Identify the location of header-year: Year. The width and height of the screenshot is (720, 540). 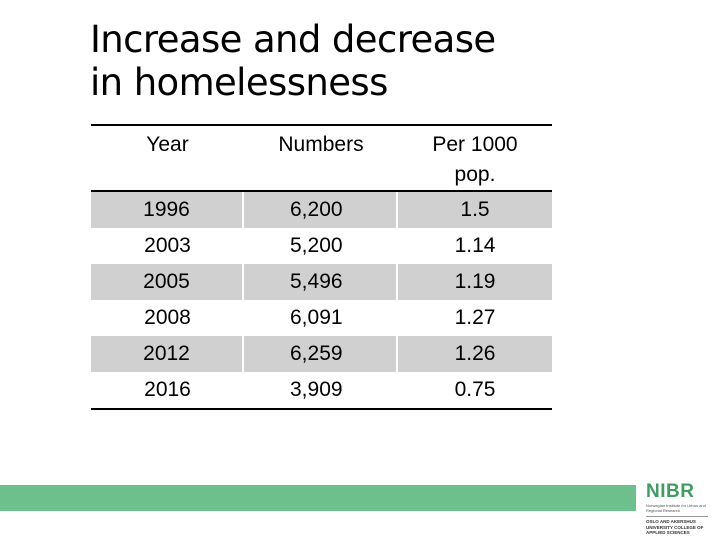
(167, 144).